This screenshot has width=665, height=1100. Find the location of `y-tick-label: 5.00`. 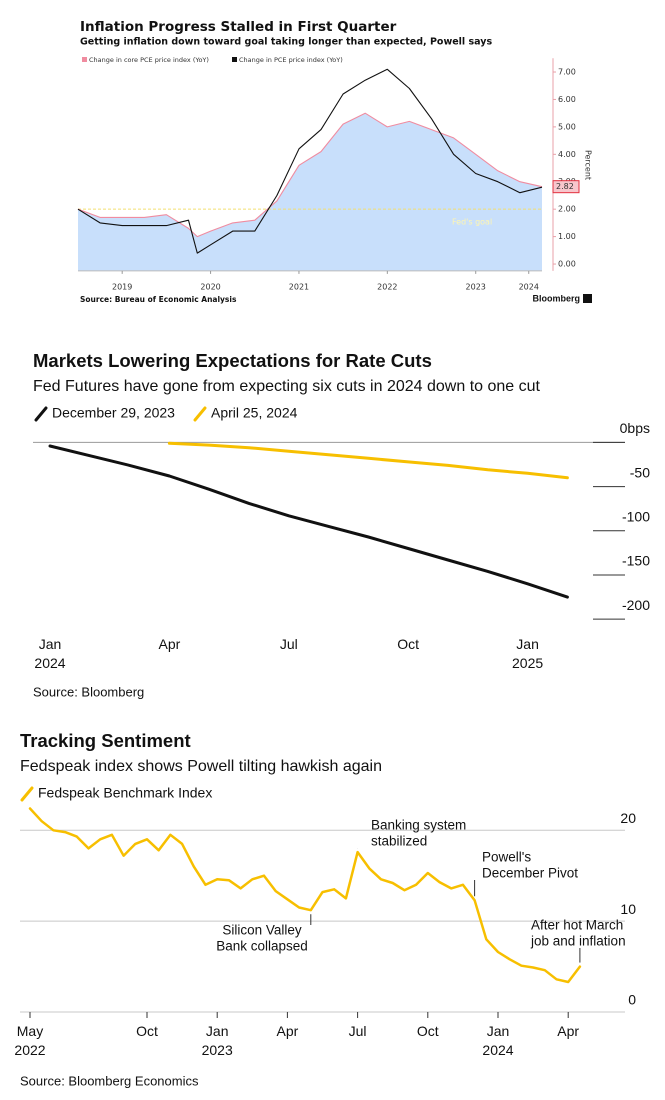

y-tick-label: 5.00 is located at coordinates (567, 126).